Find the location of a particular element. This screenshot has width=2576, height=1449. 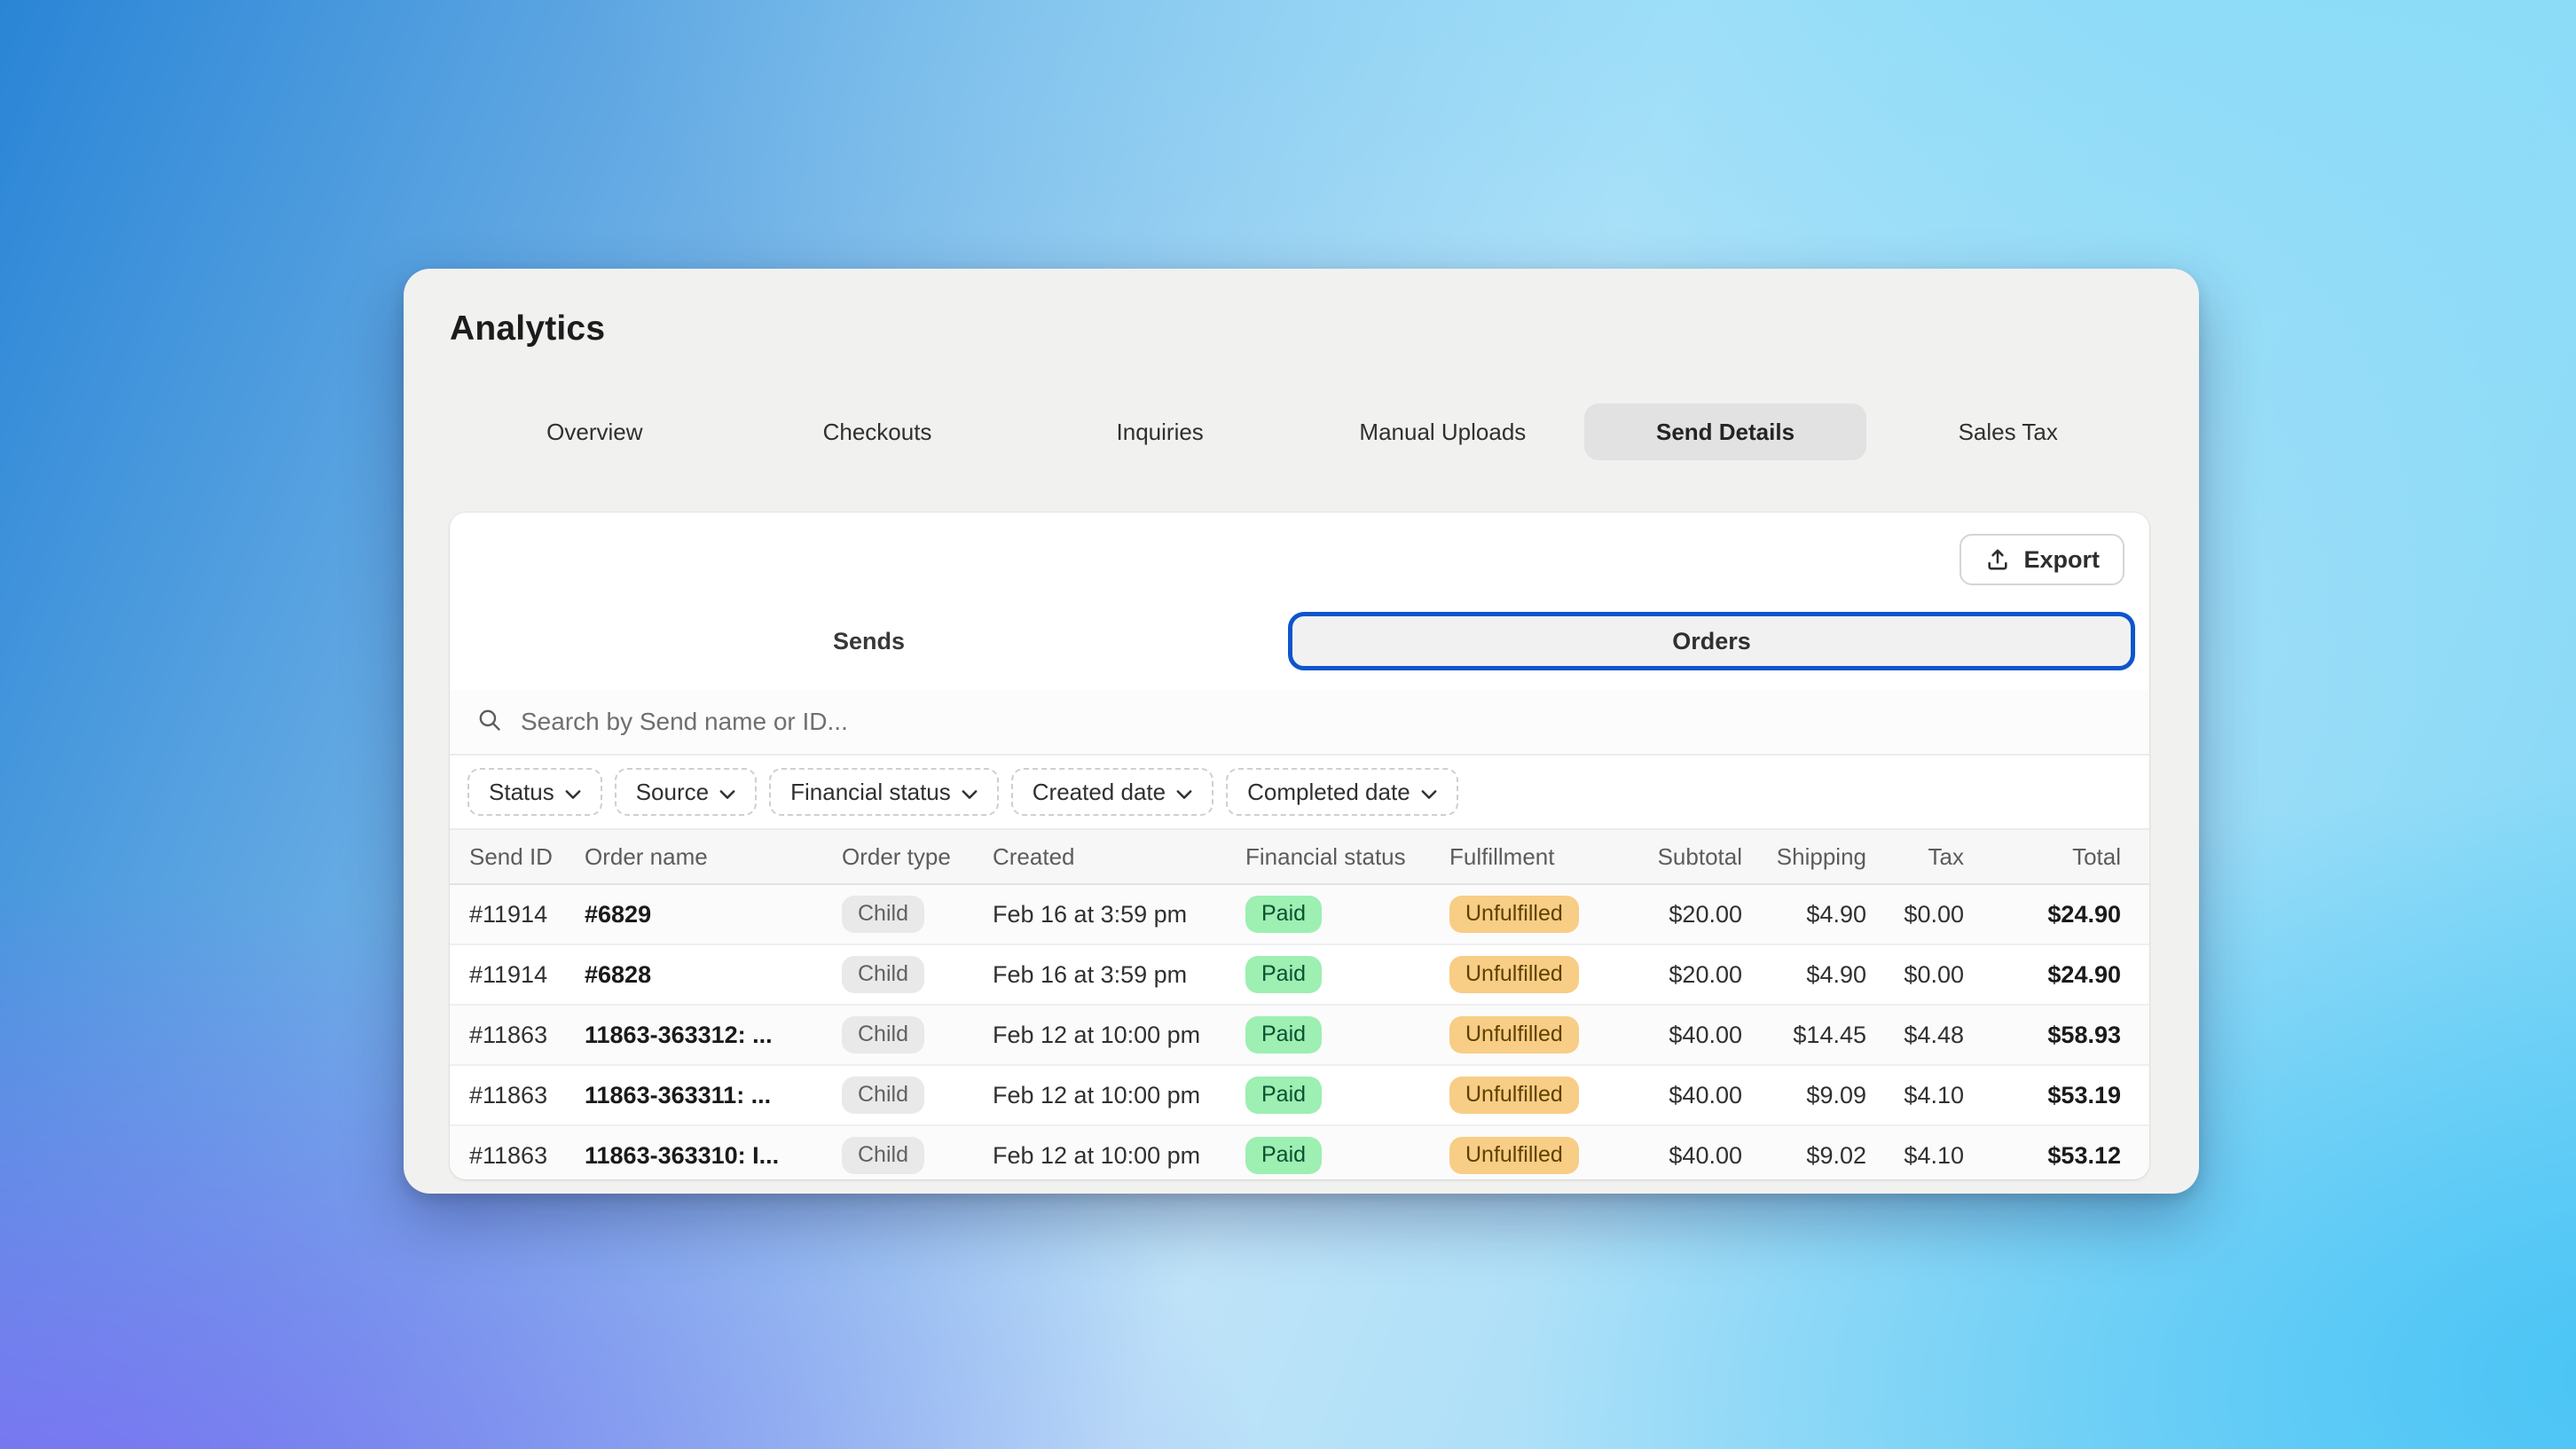

total-cell: $53.19 is located at coordinates (2084, 1094).